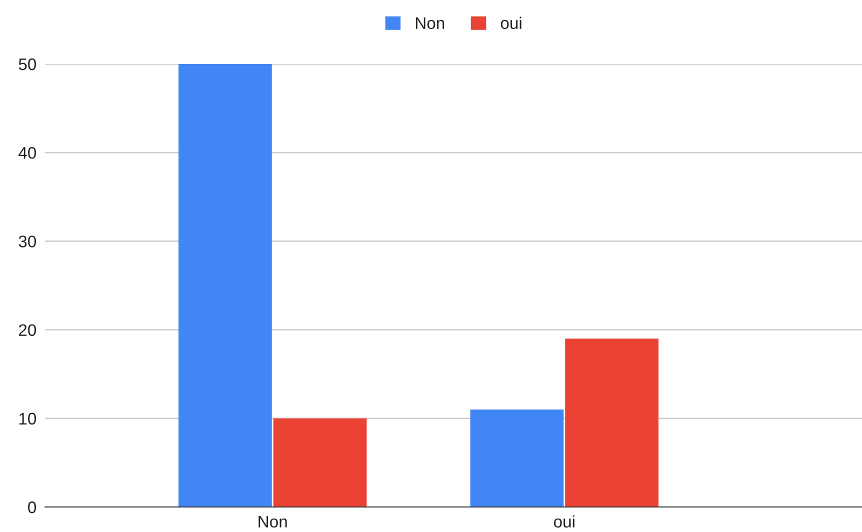  What do you see at coordinates (511, 23) in the screenshot?
I see `legend-label: oui` at bounding box center [511, 23].